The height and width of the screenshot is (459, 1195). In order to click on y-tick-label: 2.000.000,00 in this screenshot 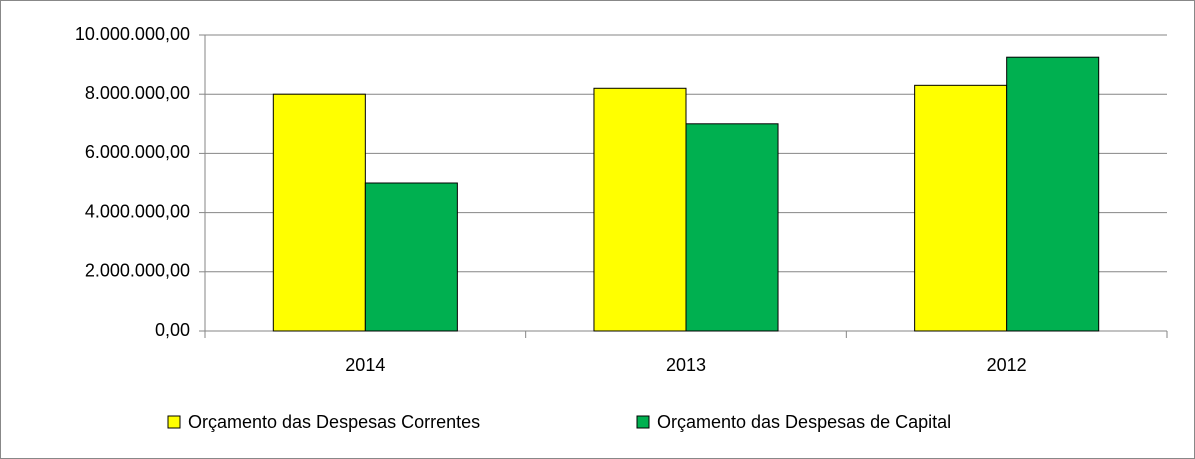, I will do `click(137, 271)`.